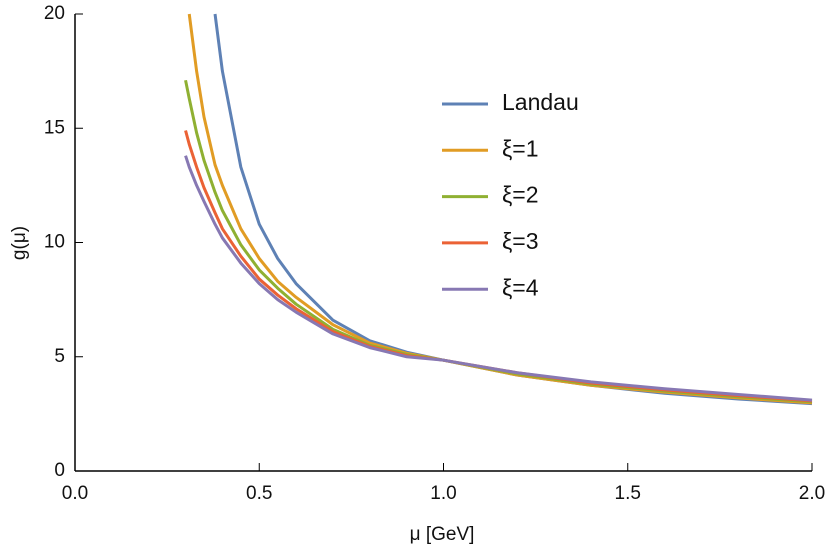 The height and width of the screenshot is (551, 830). Describe the element at coordinates (628, 493) in the screenshot. I see `x-tick-label: 1.5` at that location.